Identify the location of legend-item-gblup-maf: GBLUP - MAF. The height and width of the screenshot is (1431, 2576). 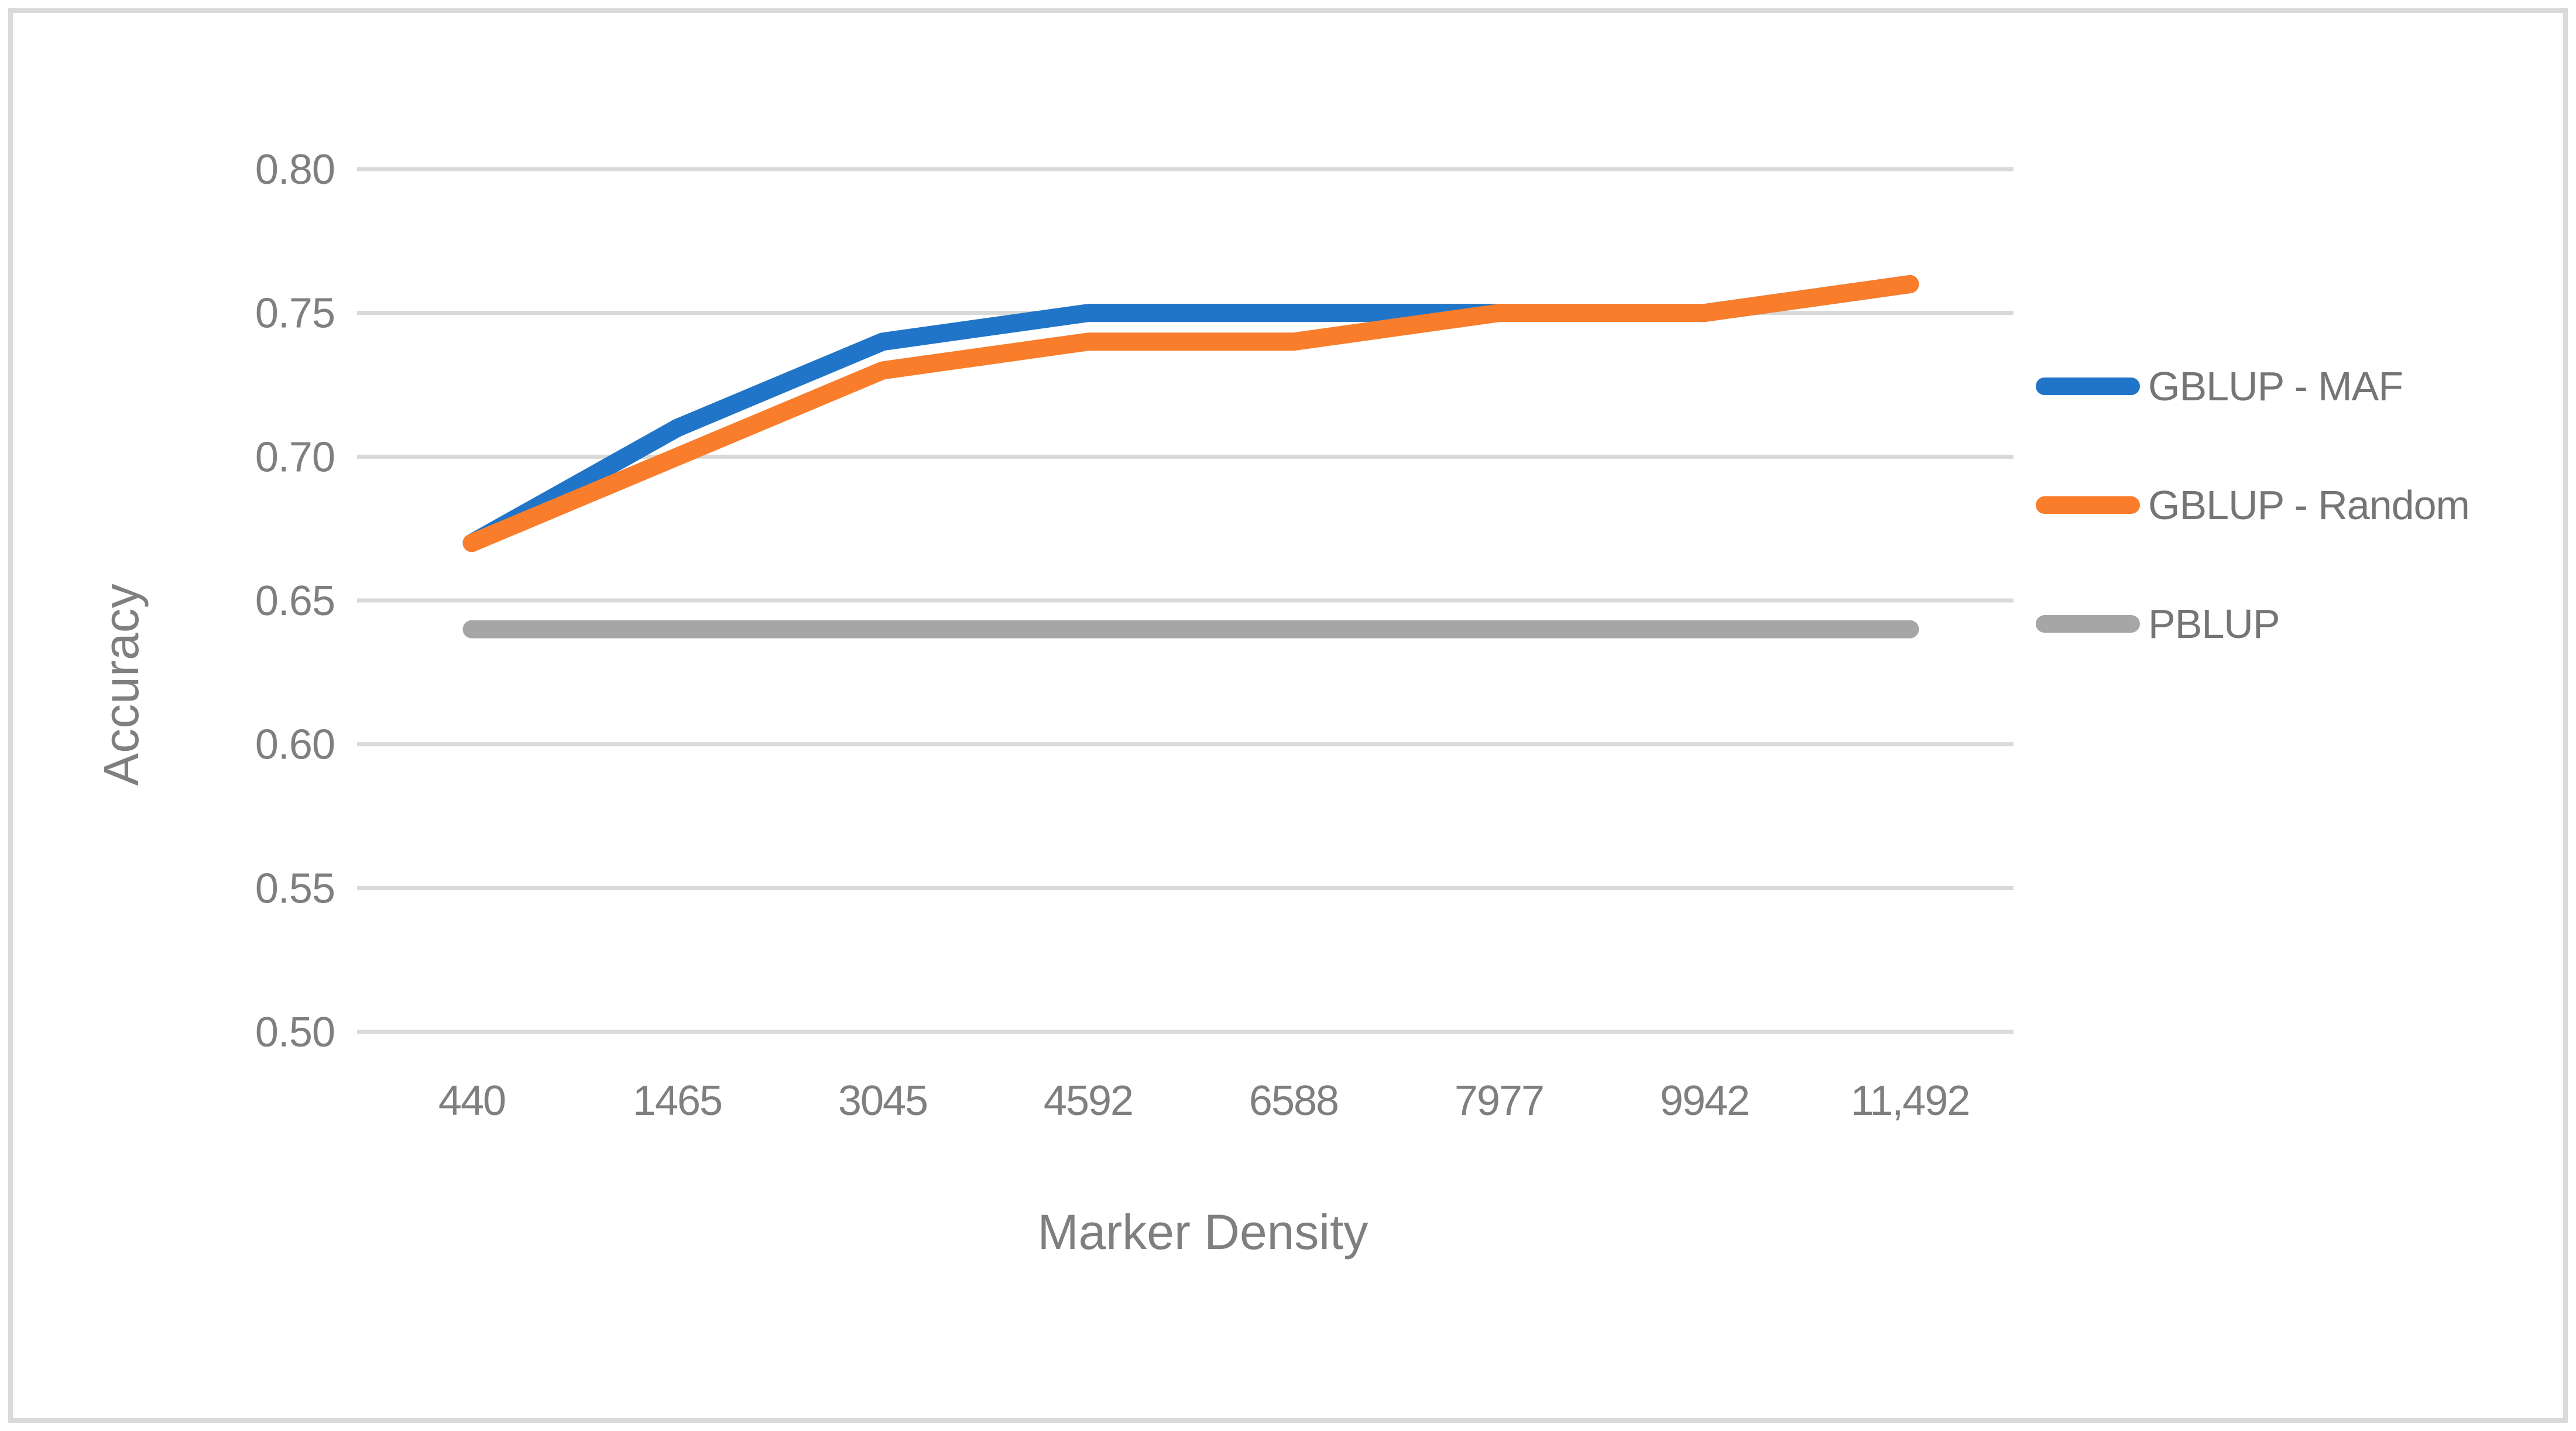
(2219, 386).